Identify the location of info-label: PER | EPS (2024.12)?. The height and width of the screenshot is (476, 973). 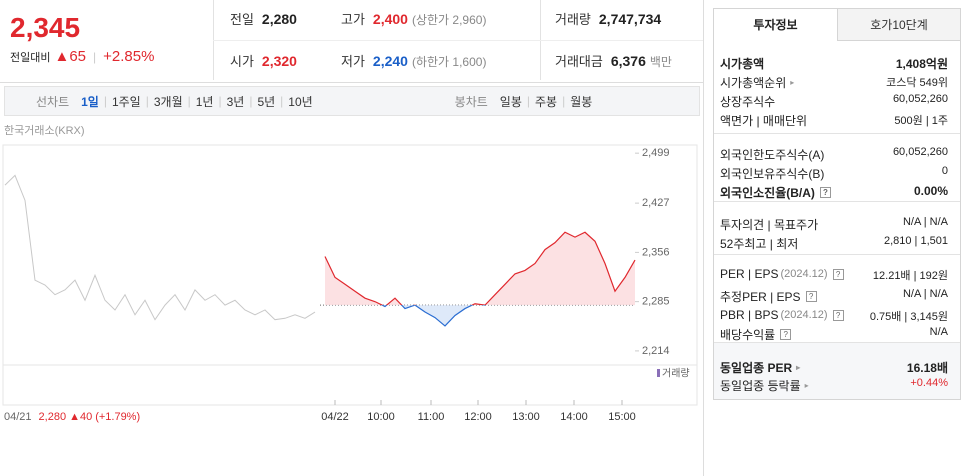
(782, 274).